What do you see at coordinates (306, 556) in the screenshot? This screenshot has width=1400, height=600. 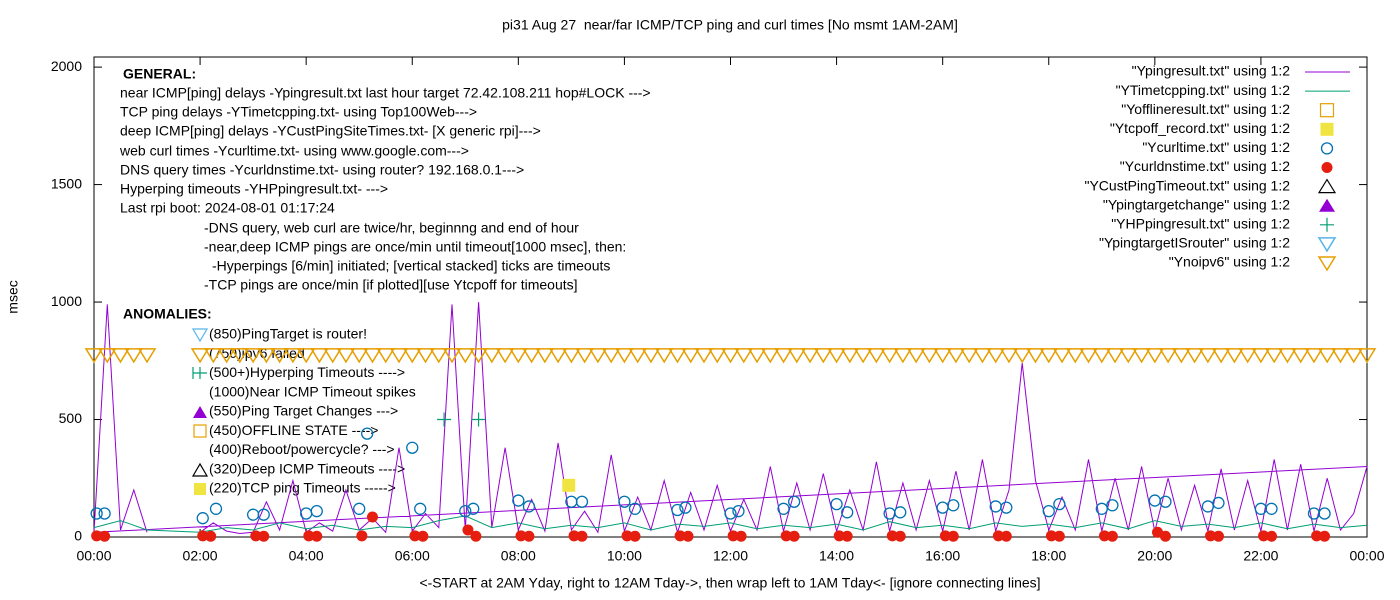 I see `x-tick-label: 04:00` at bounding box center [306, 556].